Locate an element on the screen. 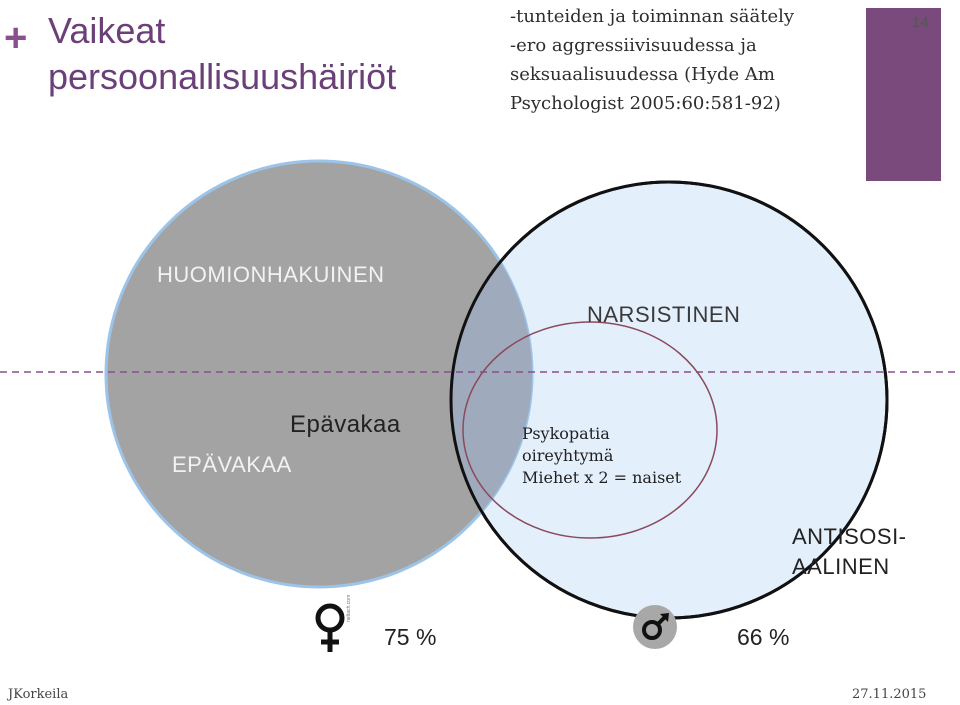 This screenshot has width=960, height=705. label-epavakaa-caps: EPÄVAKAA is located at coordinates (232, 464).